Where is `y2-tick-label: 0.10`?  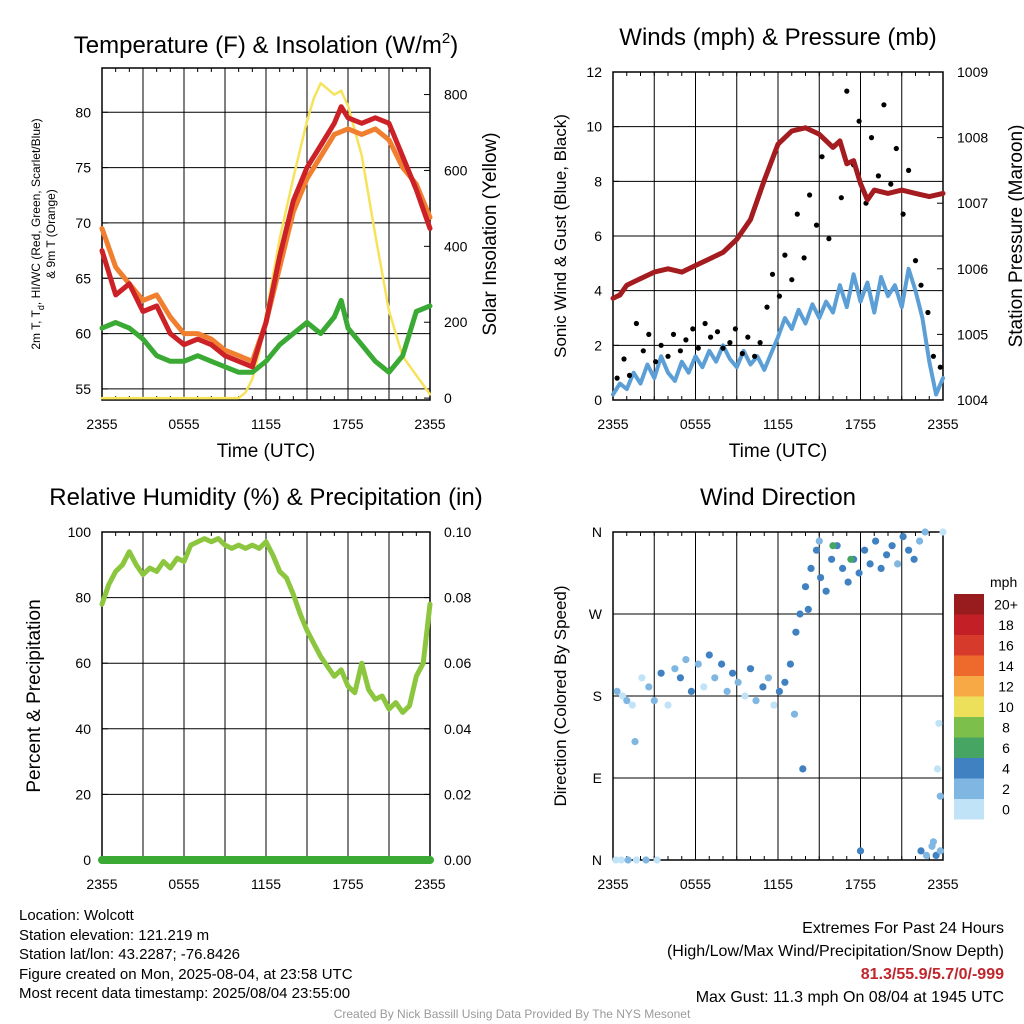 y2-tick-label: 0.10 is located at coordinates (457, 532).